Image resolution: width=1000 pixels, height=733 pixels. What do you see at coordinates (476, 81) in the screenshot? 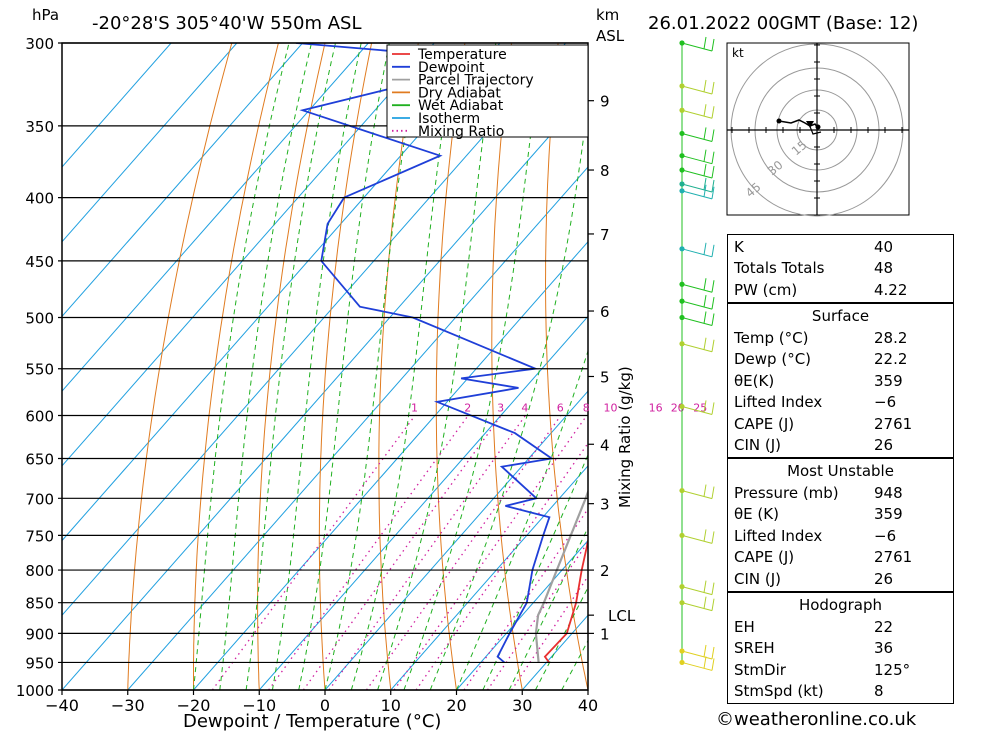
I see `legend-label: Parcel Trajectory` at bounding box center [476, 81].